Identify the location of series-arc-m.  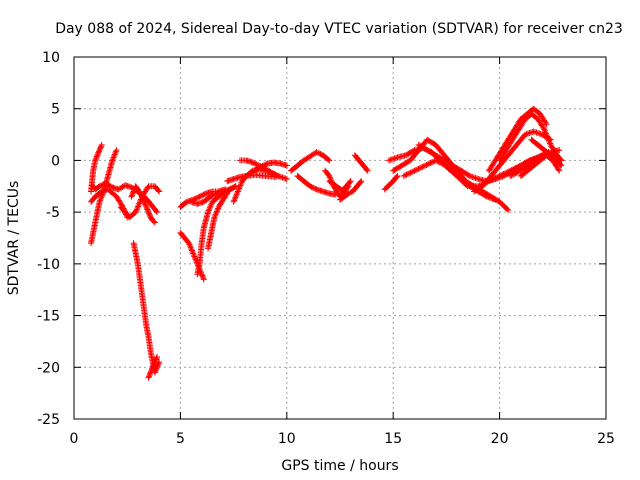
(218, 221).